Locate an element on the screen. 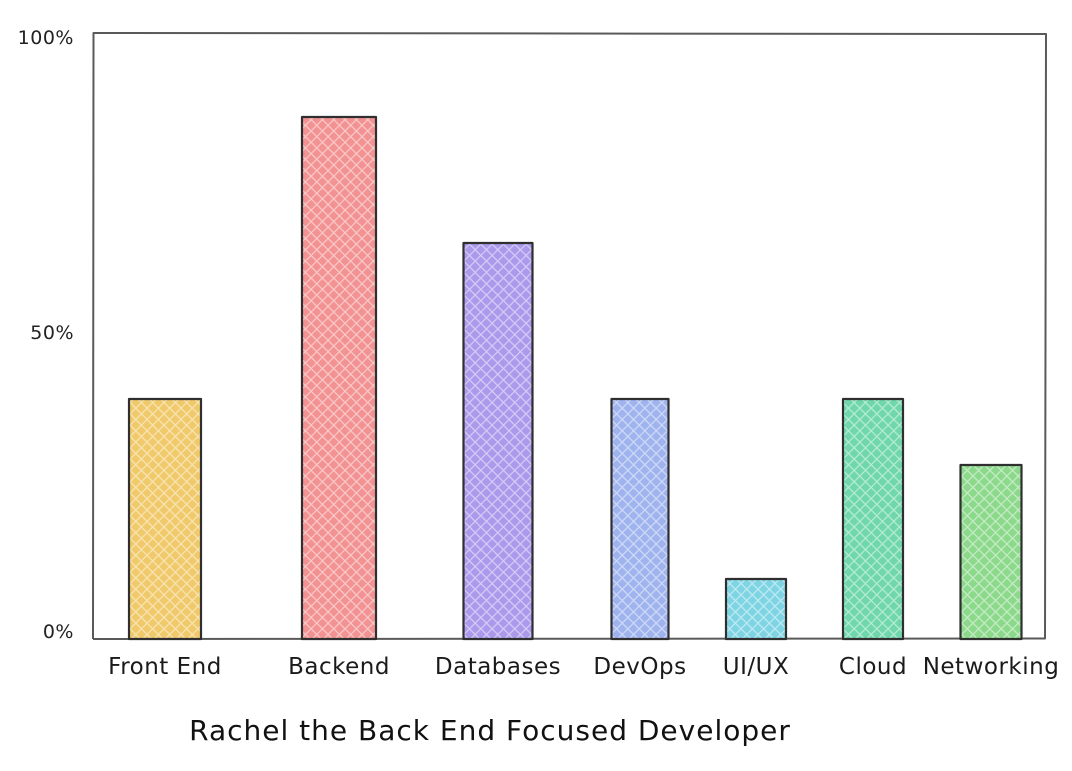  x-tick-label-cloud: Cloud is located at coordinates (873, 667).